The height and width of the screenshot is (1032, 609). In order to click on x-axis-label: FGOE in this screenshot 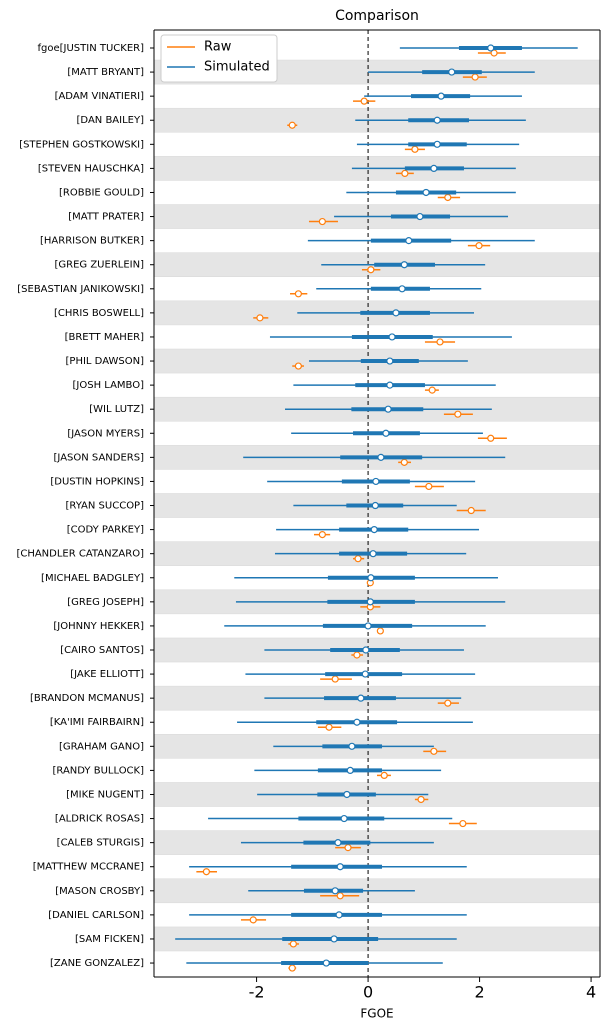, I will do `click(376, 1014)`.